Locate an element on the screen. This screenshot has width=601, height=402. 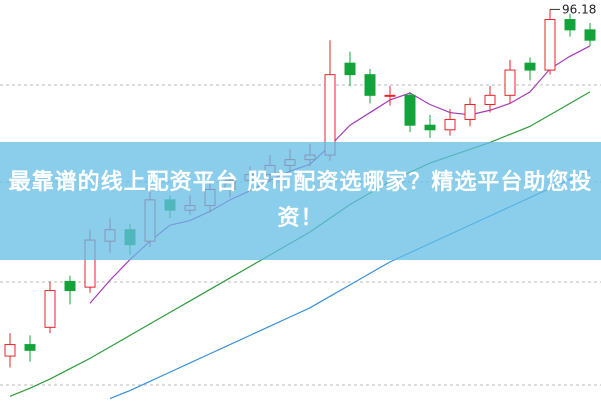
banner-title: 最靠谱的线上配资平台 股市配资选哪家？精选平台助您投资！ is located at coordinates (300, 200).